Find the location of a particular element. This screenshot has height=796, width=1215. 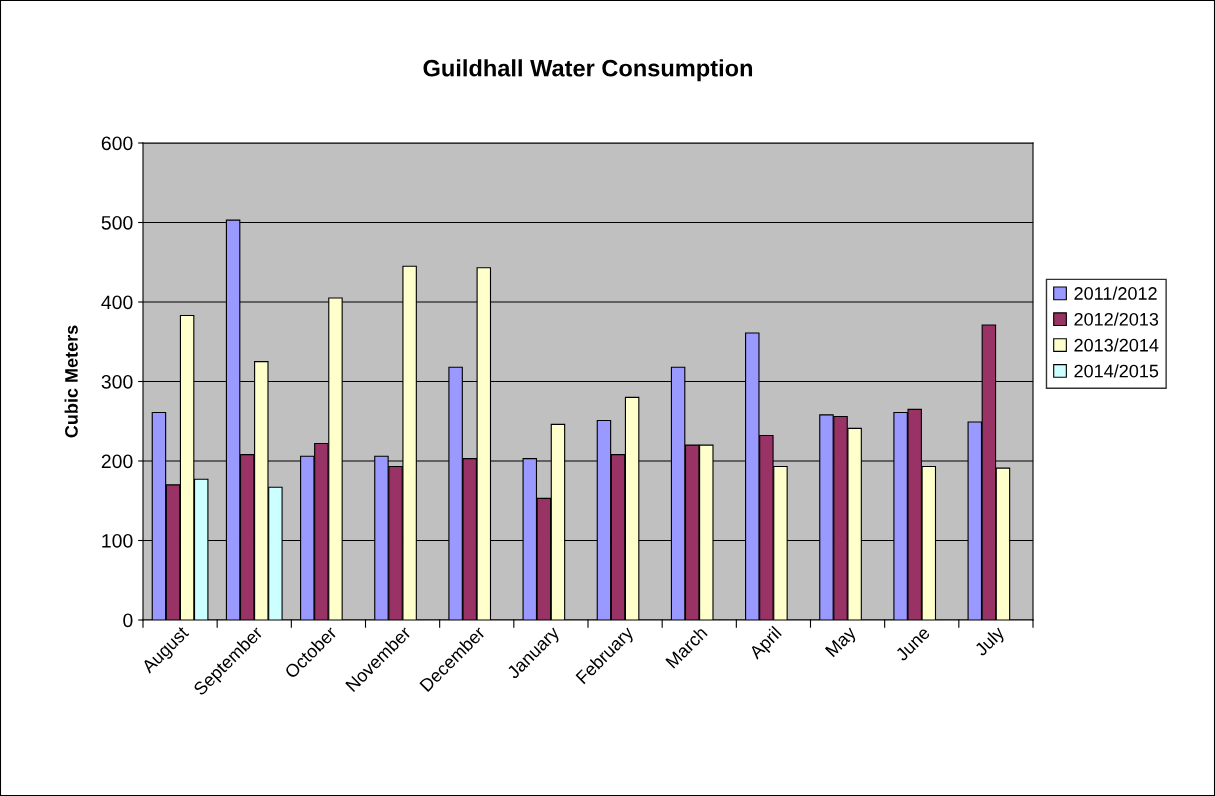

y-axis-title: Cubic Meters is located at coordinates (71, 381).